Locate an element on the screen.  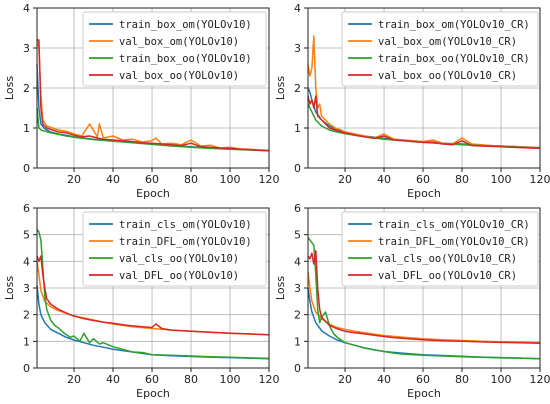
legend-entry: train_box_om(YOLOv10_CR) is located at coordinates (454, 25).